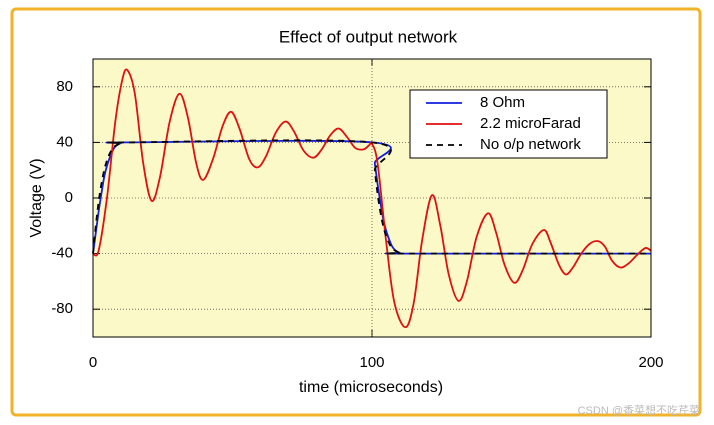 This screenshot has width=714, height=425. Describe the element at coordinates (371, 387) in the screenshot. I see `x-axis-label: time (microseconds)` at that location.